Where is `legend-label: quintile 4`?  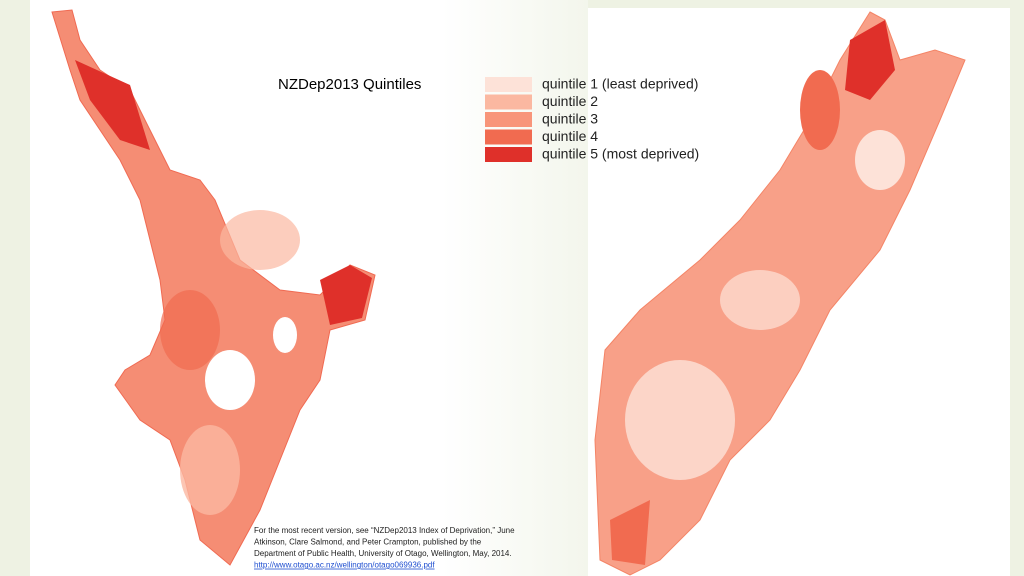 legend-label: quintile 4 is located at coordinates (570, 136).